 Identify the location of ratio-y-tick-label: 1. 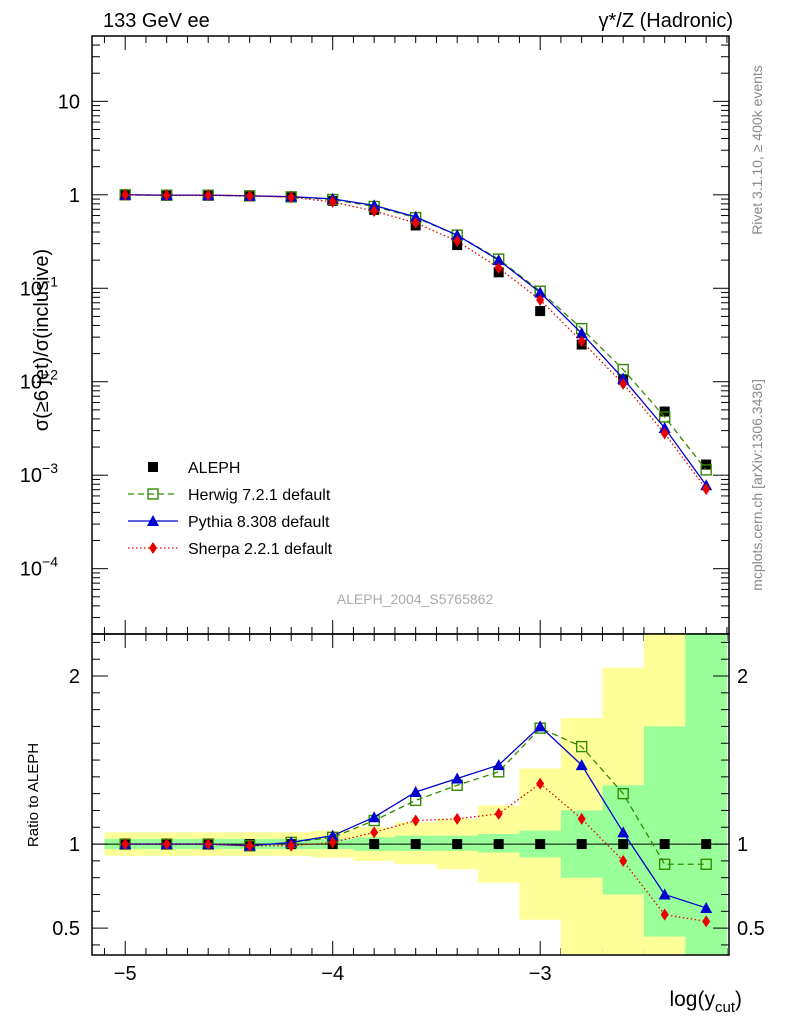
(74, 845).